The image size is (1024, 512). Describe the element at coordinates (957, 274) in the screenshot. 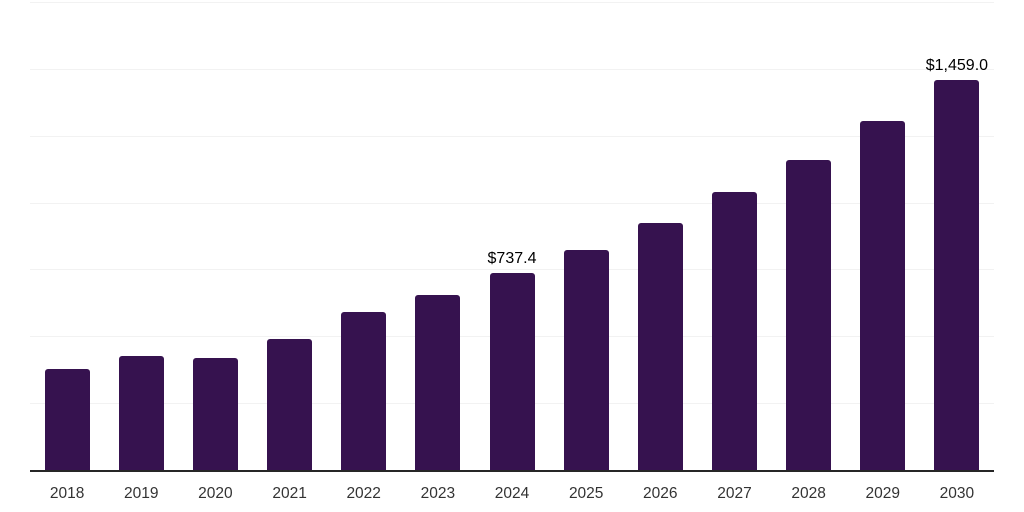

I see `bar-2030` at that location.